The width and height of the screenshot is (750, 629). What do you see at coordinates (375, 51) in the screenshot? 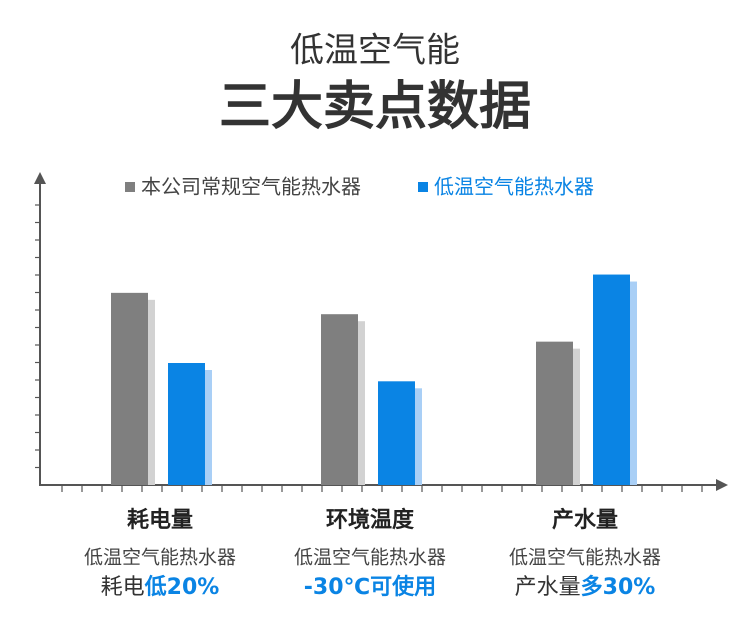
I see `chart-title: 低温空气能` at bounding box center [375, 51].